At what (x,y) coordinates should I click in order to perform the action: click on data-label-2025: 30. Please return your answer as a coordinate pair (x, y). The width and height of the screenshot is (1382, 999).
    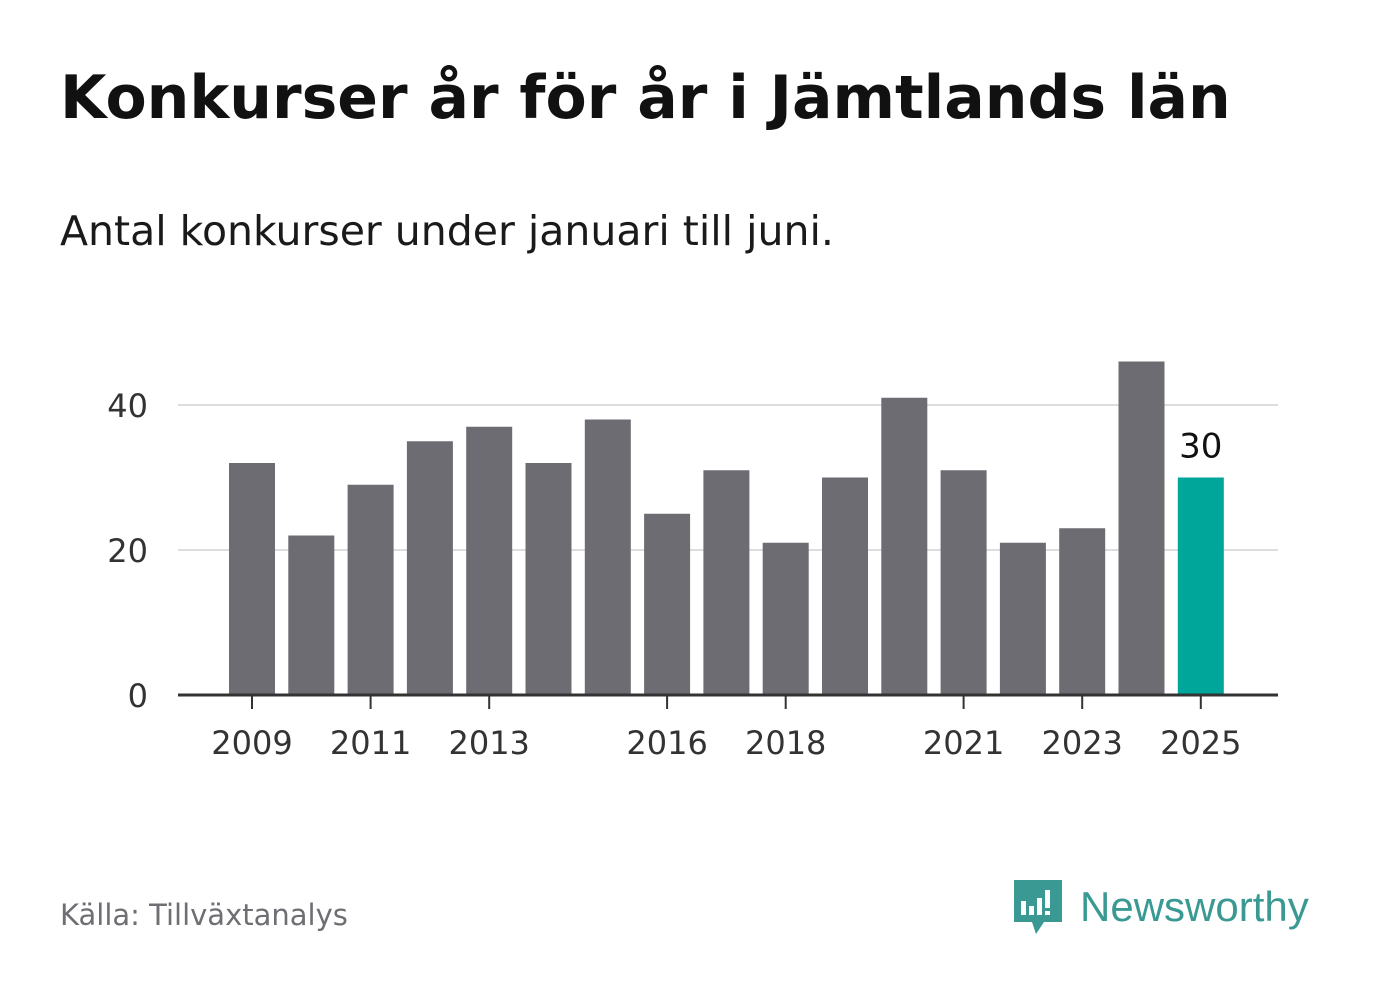
    Looking at the image, I should click on (1200, 447).